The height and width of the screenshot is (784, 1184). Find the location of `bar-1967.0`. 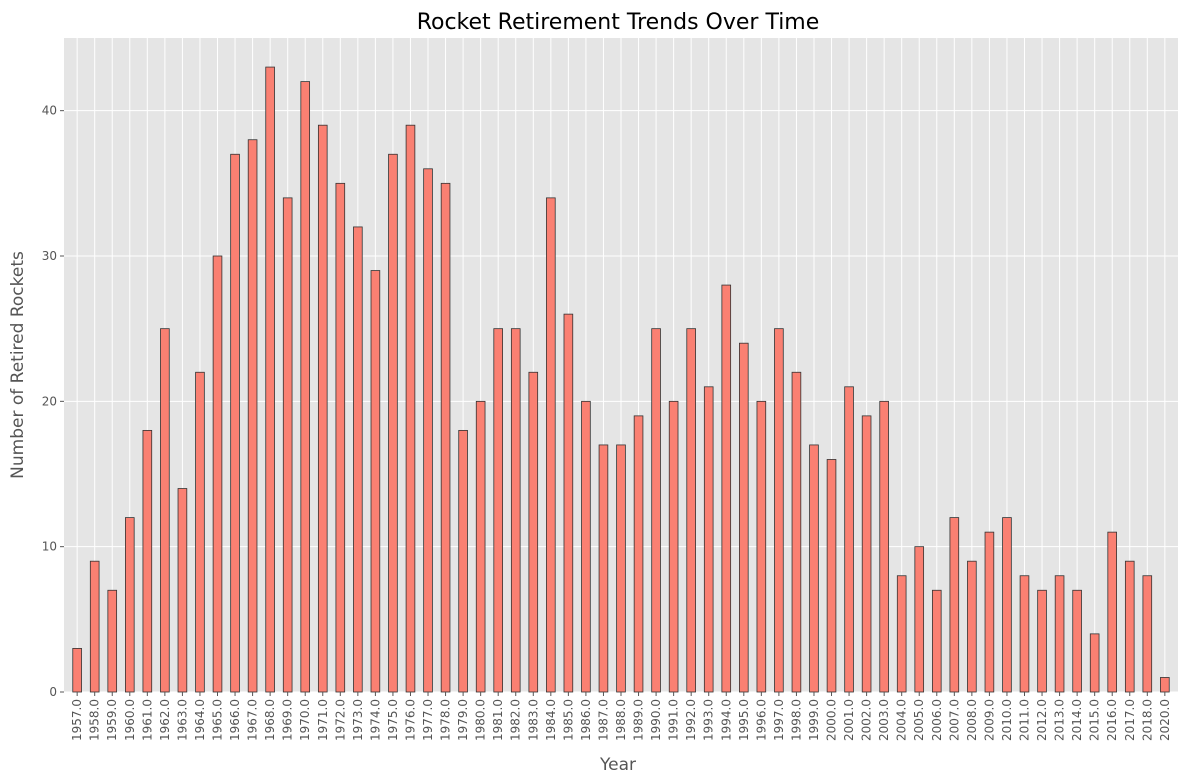

bar-1967.0 is located at coordinates (252, 416).